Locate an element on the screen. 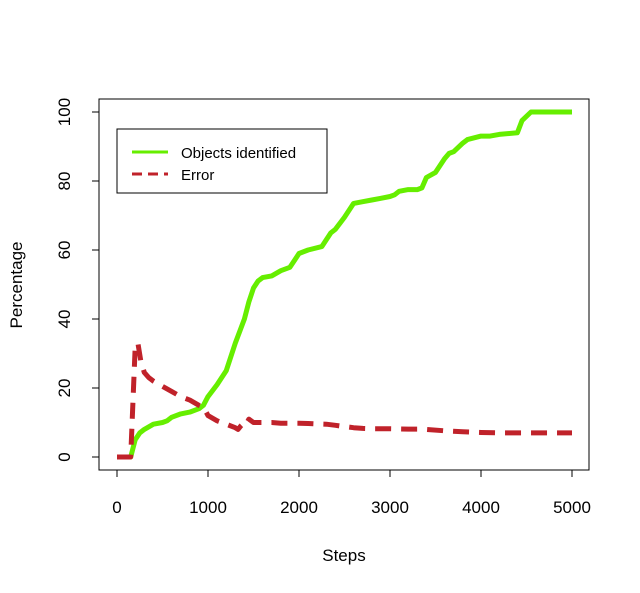 The width and height of the screenshot is (640, 593). y-tick-label: 40 is located at coordinates (64, 319).